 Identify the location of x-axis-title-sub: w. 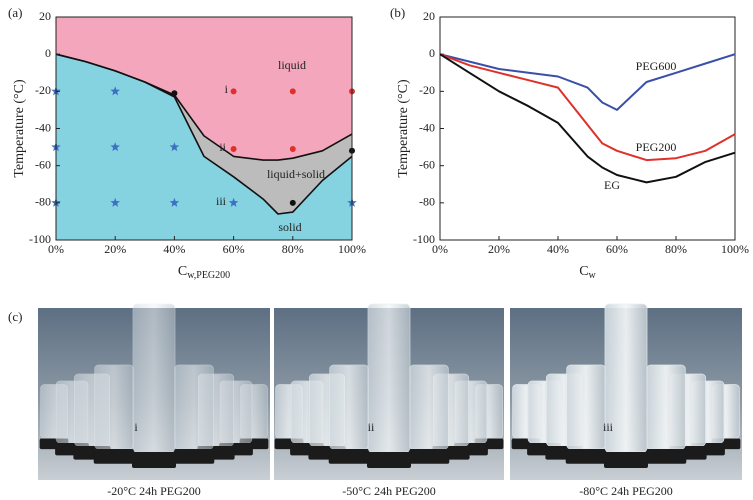
(593, 275).